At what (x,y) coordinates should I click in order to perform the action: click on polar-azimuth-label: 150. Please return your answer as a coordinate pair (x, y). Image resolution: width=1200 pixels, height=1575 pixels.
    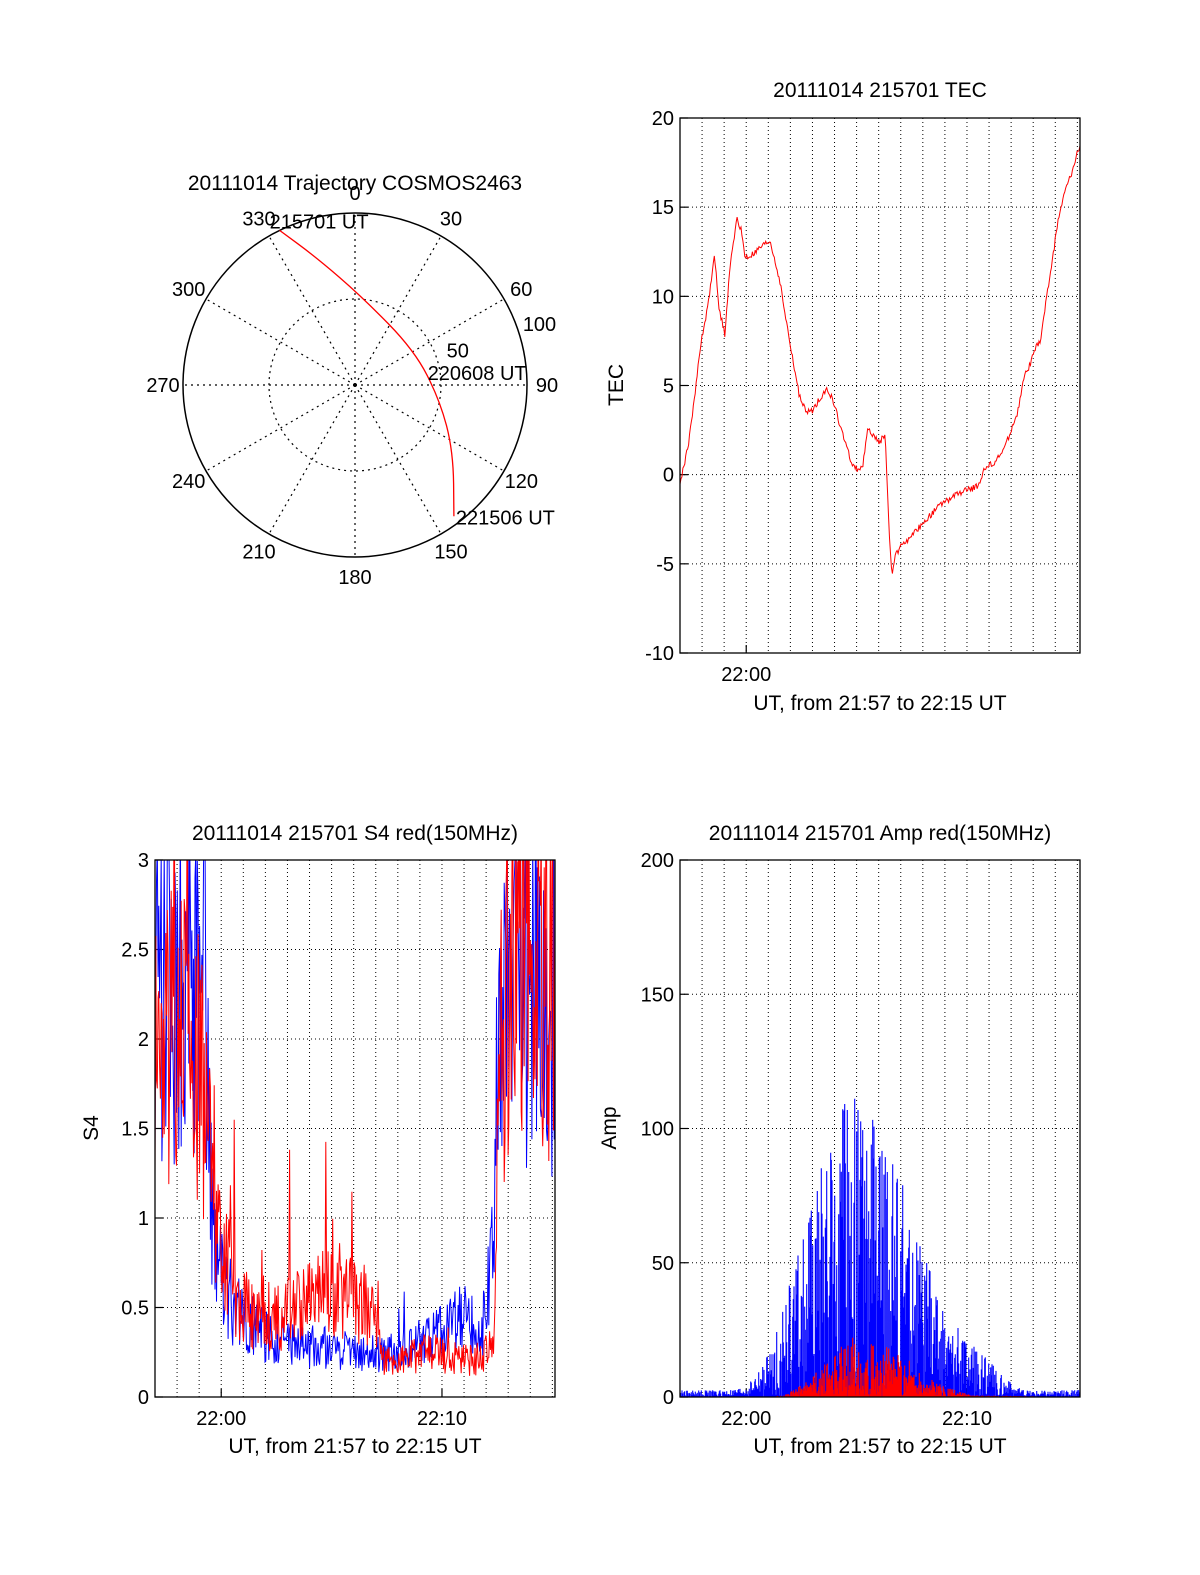
    Looking at the image, I should click on (450, 552).